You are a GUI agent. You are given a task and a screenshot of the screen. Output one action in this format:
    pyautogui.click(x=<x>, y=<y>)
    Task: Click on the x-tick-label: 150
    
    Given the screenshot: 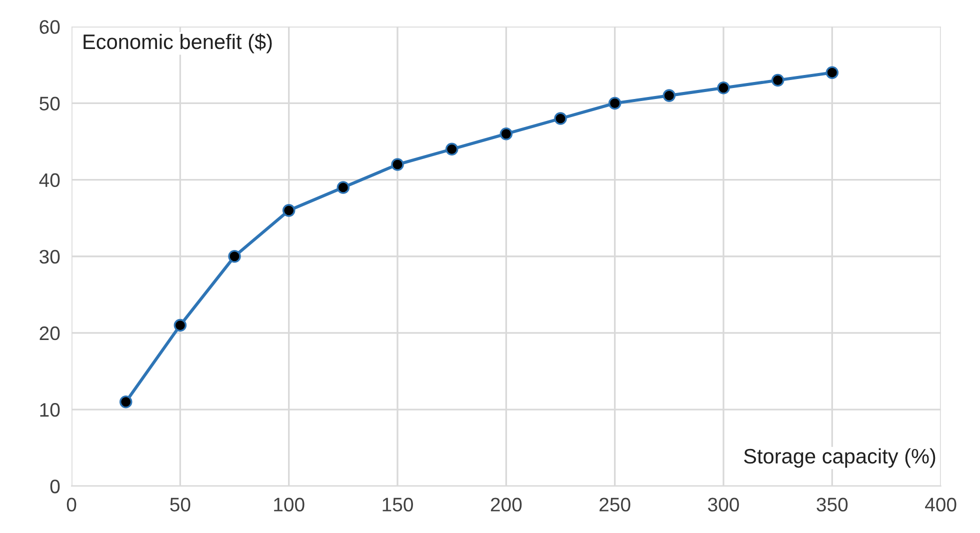 What is the action you would take?
    pyautogui.click(x=397, y=505)
    